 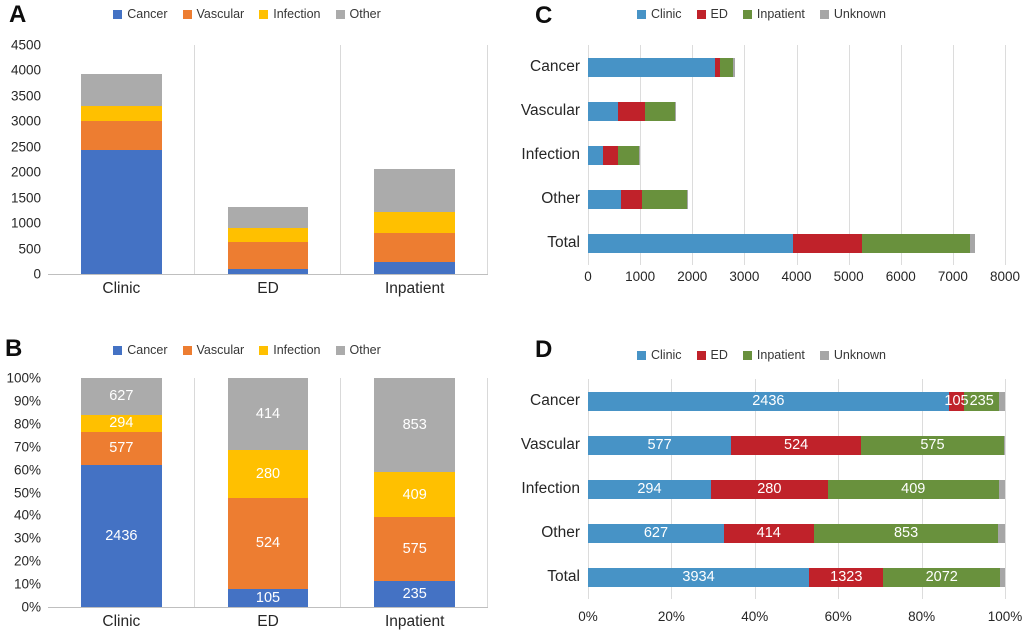 What do you see at coordinates (755, 616) in the screenshot?
I see `x-axis-tick-label: 40%` at bounding box center [755, 616].